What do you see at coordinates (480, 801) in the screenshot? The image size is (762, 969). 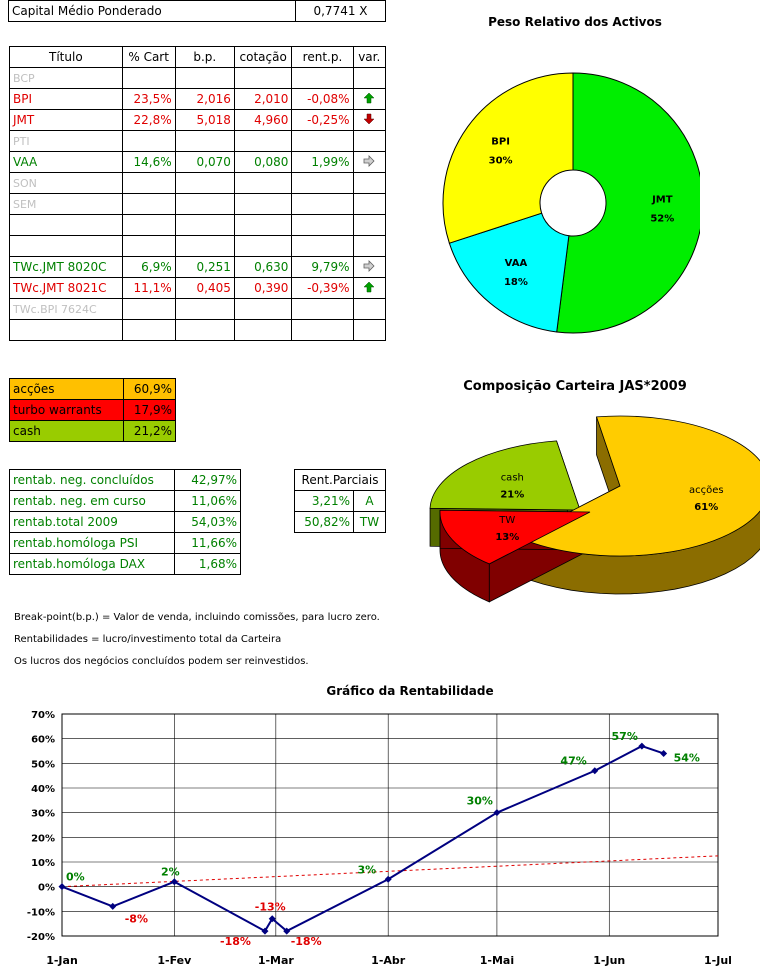 I see `data-label: 30%` at bounding box center [480, 801].